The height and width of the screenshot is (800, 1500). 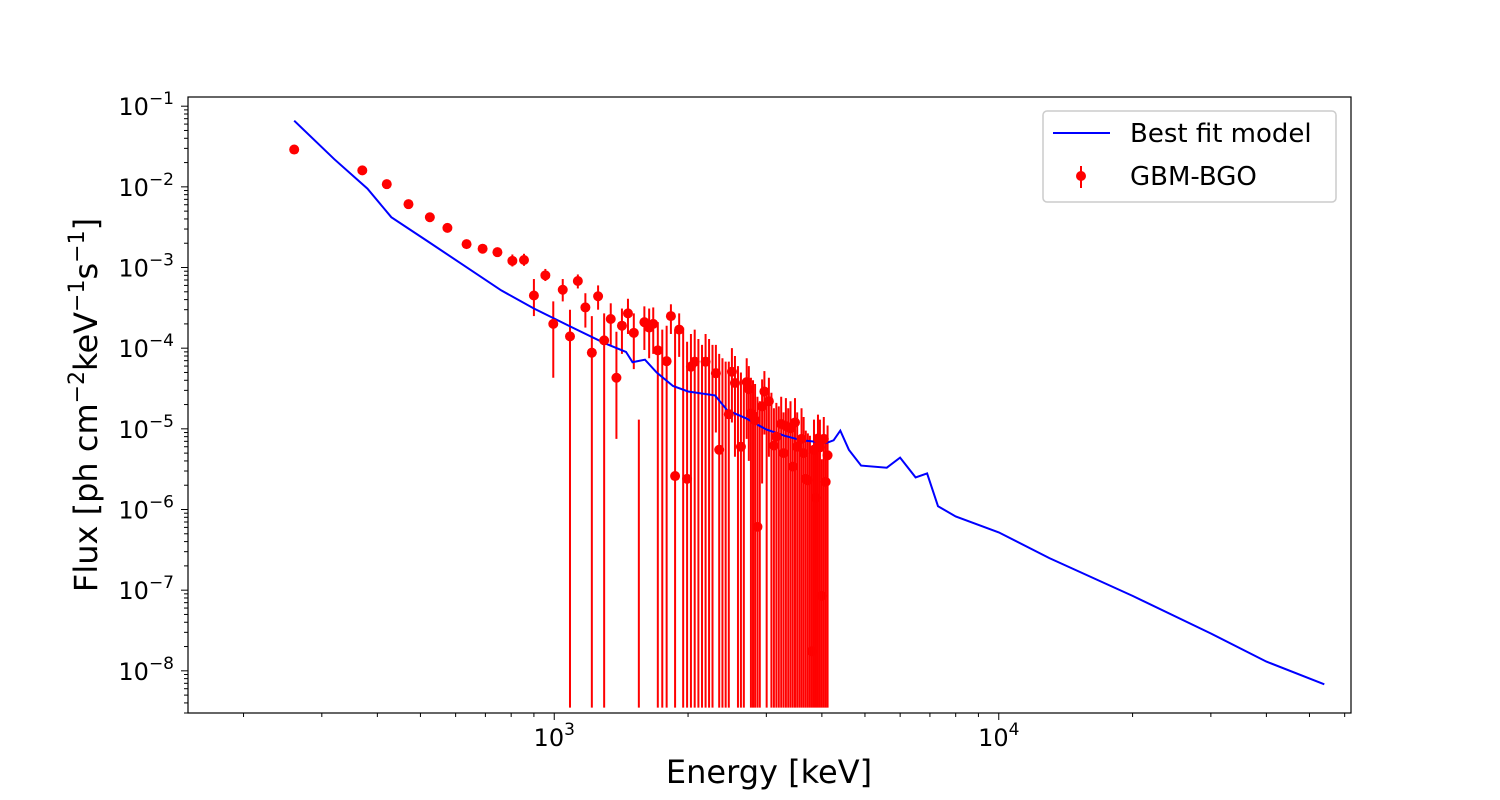 I want to click on y-tick-labels: 10⁻¹ 10⁻² 10⁻³ 10⁻⁴ 10⁻⁵ 10⁻⁶ 10⁻⁷ 10⁻⁸, so click(x=146, y=387).